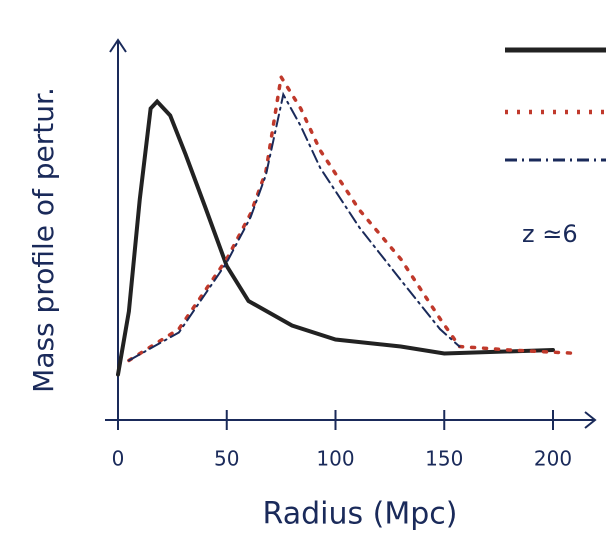 Image resolution: width=606 pixels, height=539 pixels. Describe the element at coordinates (118, 45) in the screenshot. I see `y-arrow` at that location.